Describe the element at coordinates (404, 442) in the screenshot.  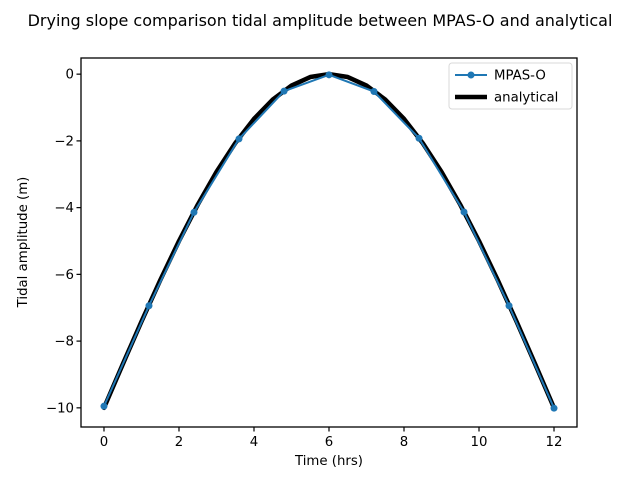
I see `x-tick-label: 8` at that location.